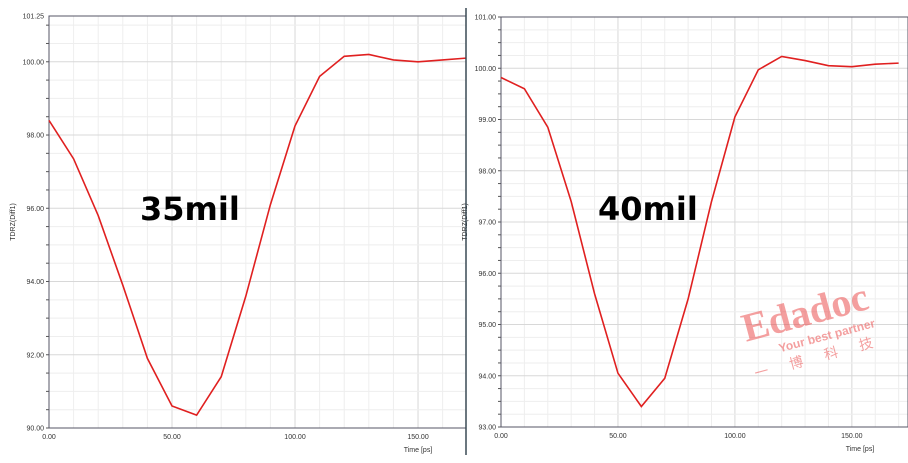 The image size is (908, 463). What do you see at coordinates (13, 222) in the screenshot?
I see `y-axis-label: TDRZ(Diff1)` at bounding box center [13, 222].